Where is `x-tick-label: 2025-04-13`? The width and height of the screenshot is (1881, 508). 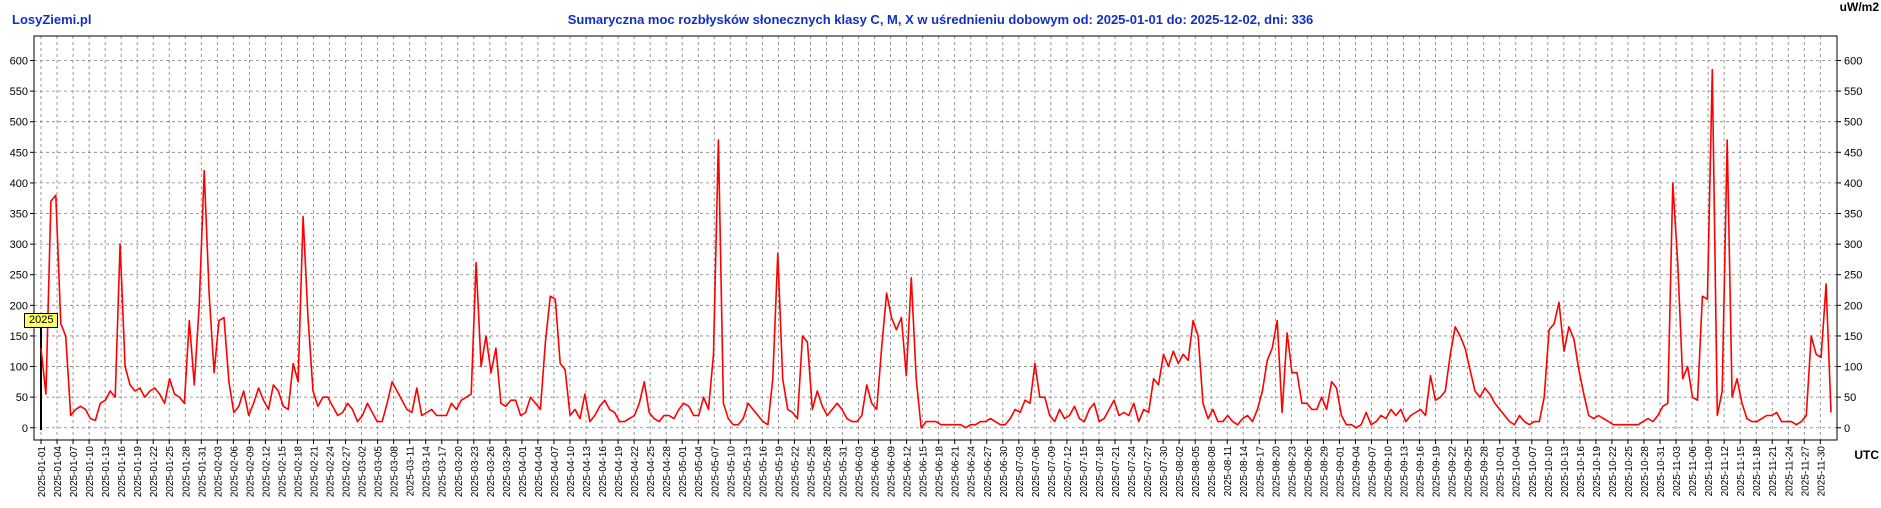 x-tick-label: 2025-04-13 is located at coordinates (587, 472).